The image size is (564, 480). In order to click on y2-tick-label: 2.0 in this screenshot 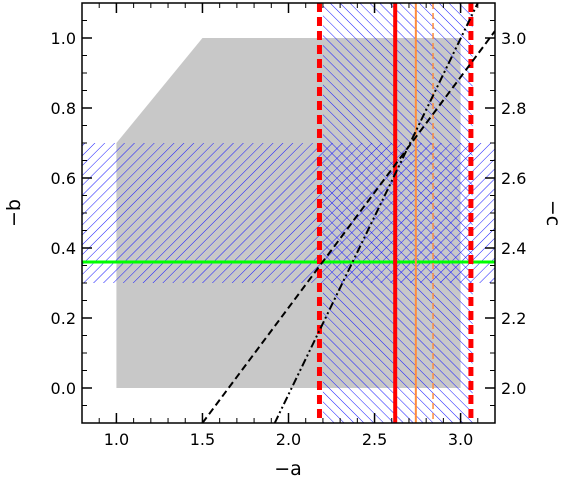, I will do `click(513, 388)`.